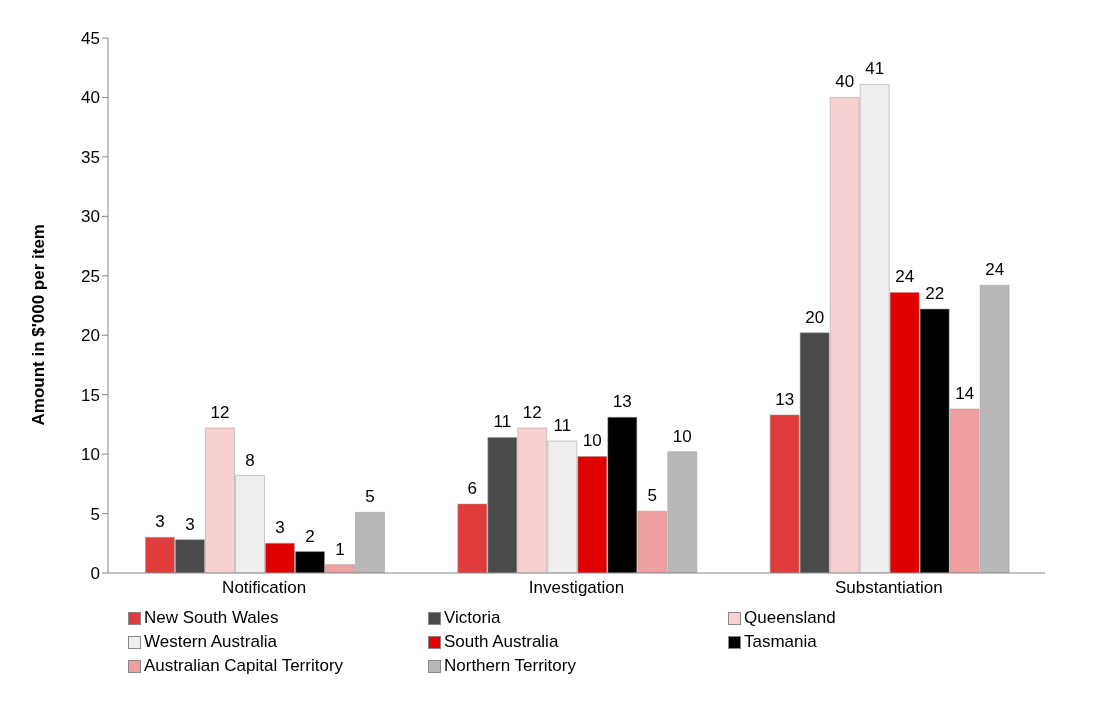 The width and height of the screenshot is (1093, 727). What do you see at coordinates (501, 642) in the screenshot?
I see `legend-label: South Australia` at bounding box center [501, 642].